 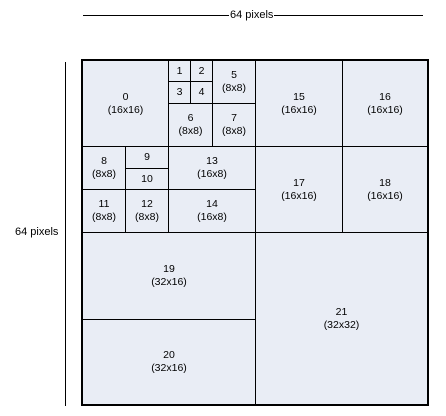 I want to click on block-10: 10, so click(x=147, y=179).